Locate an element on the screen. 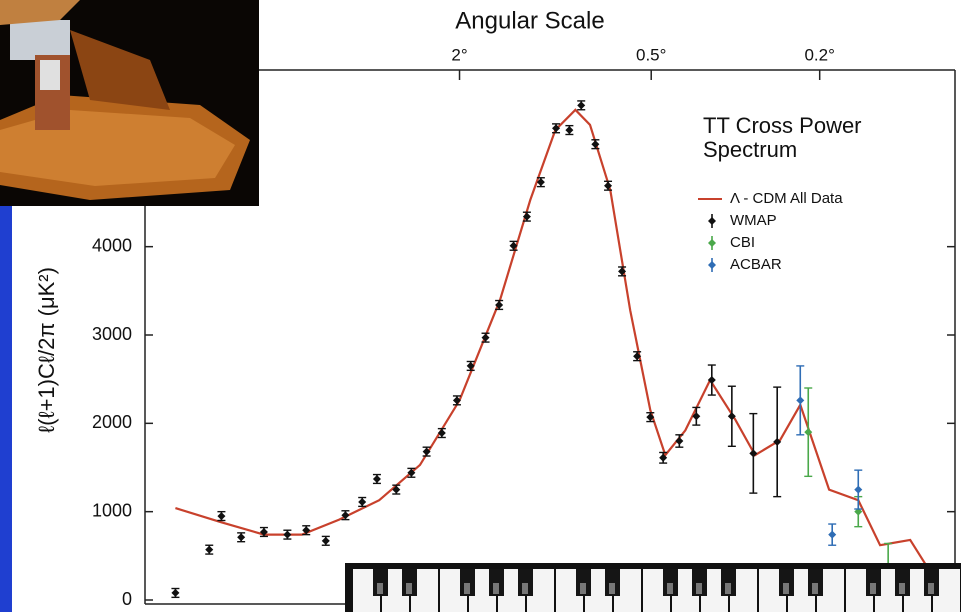 This screenshot has height=612, width=961. legend-label: ACBAR is located at coordinates (756, 264).